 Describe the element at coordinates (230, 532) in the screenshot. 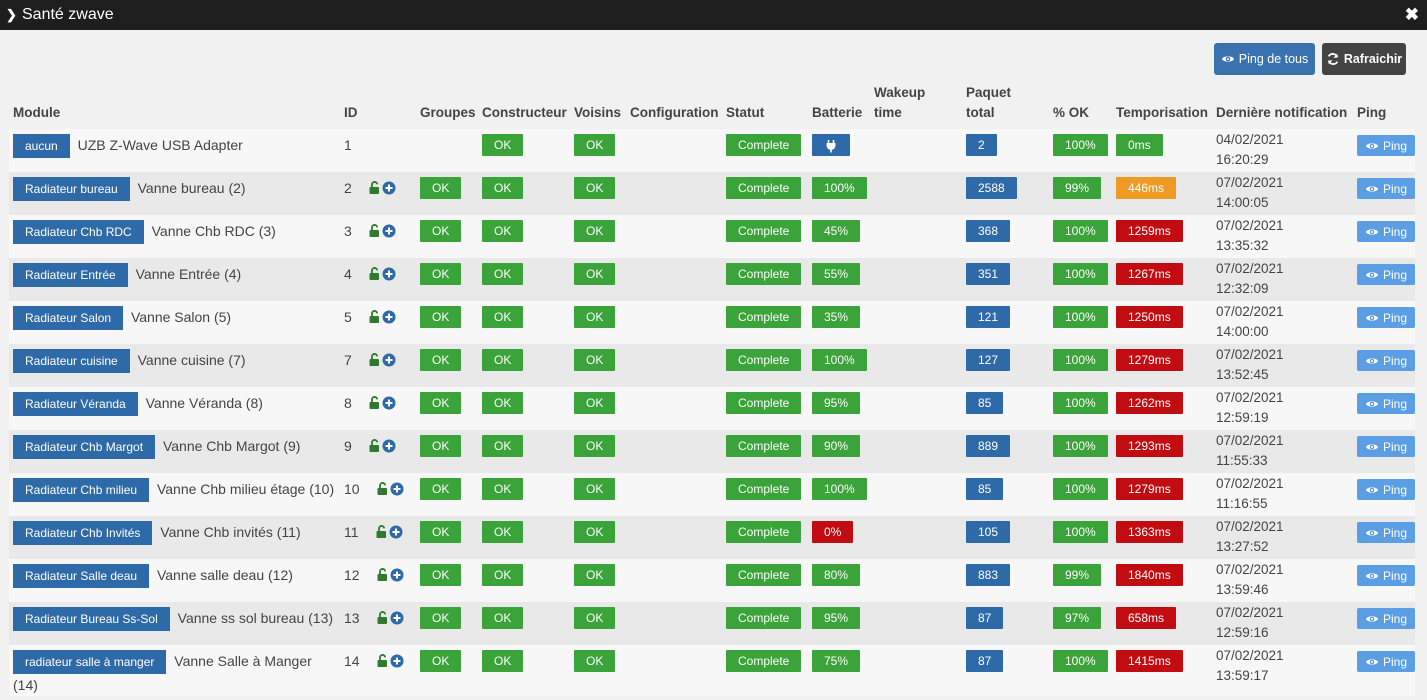

I see `module-name: Vanne Chb invités (11)` at that location.